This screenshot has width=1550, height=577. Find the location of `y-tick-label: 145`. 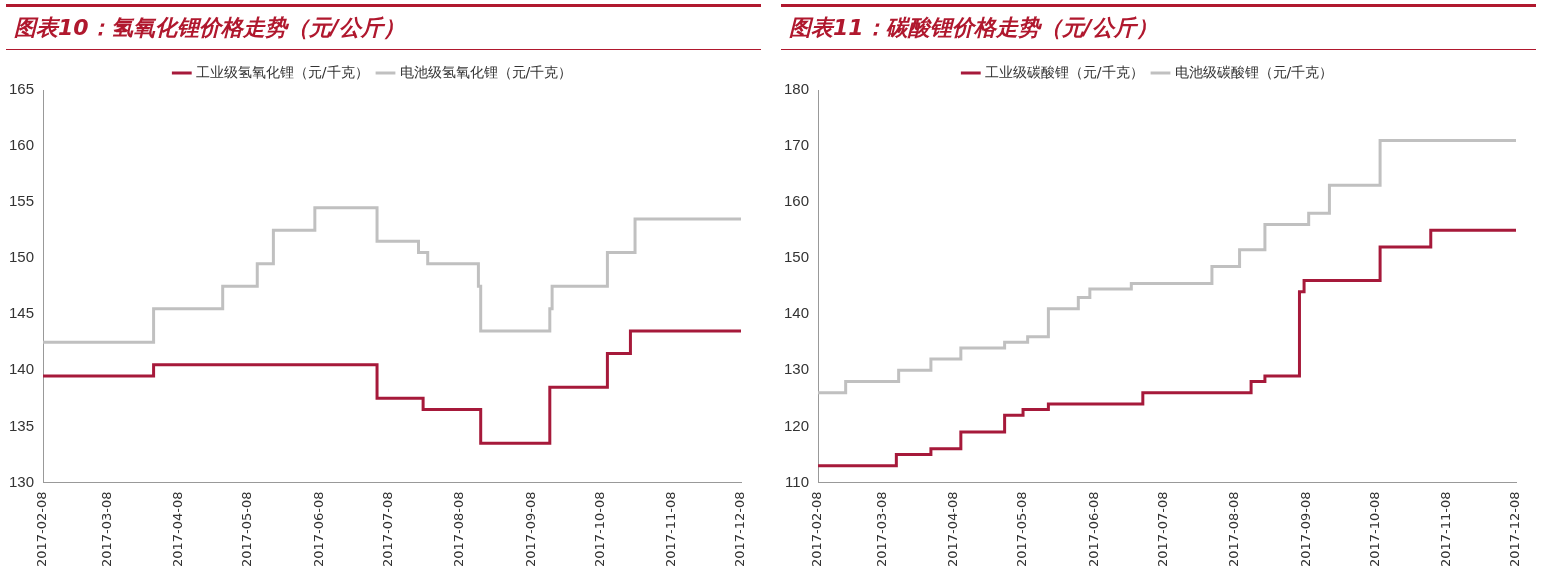

y-tick-label: 145 is located at coordinates (22, 313).